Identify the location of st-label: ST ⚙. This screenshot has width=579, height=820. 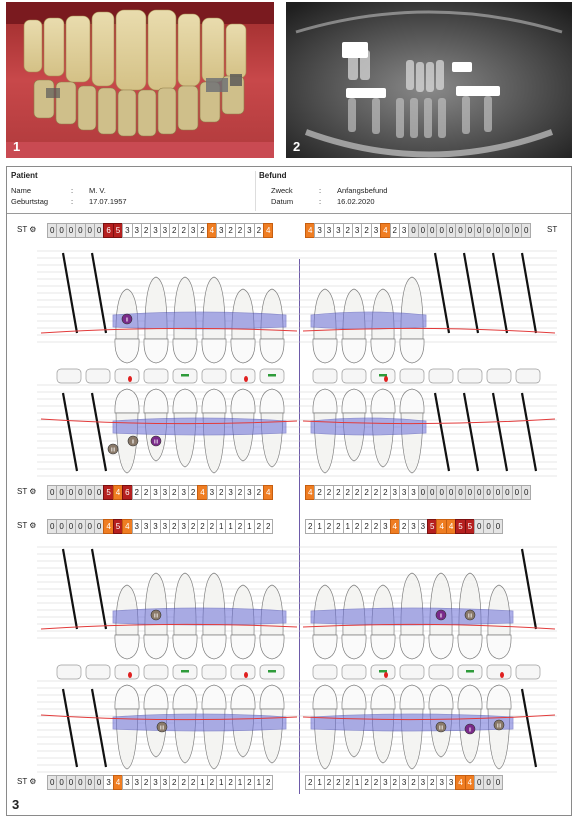
(27, 525).